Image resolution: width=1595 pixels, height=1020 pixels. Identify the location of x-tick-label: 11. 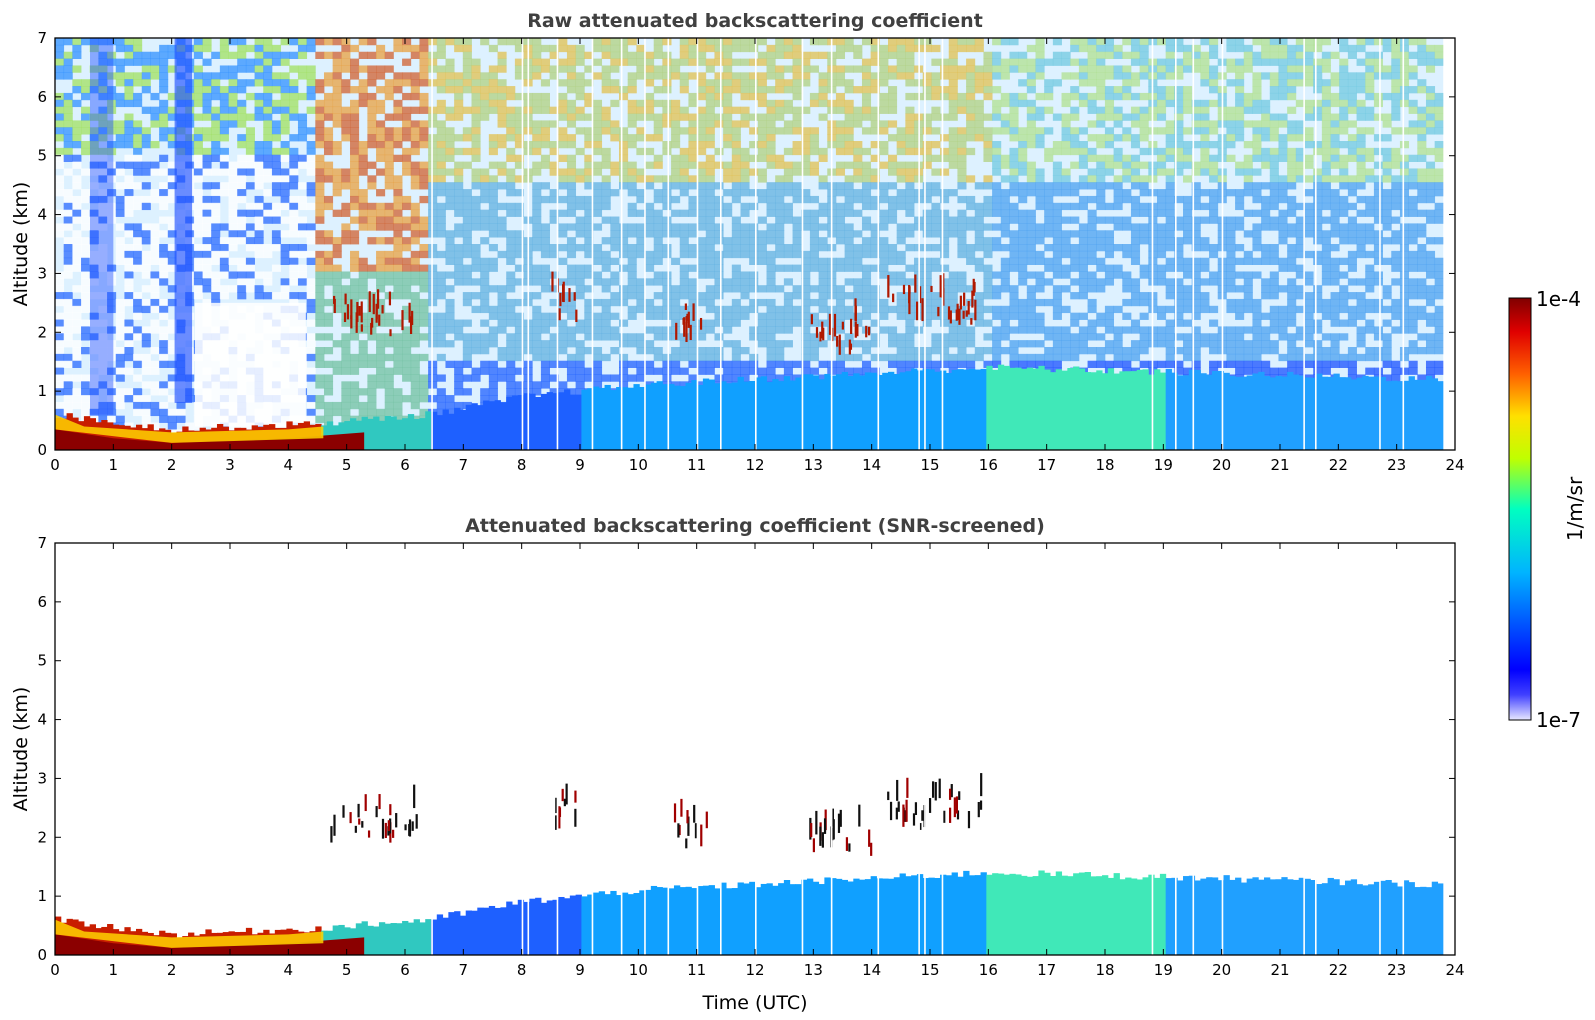
(696, 465).